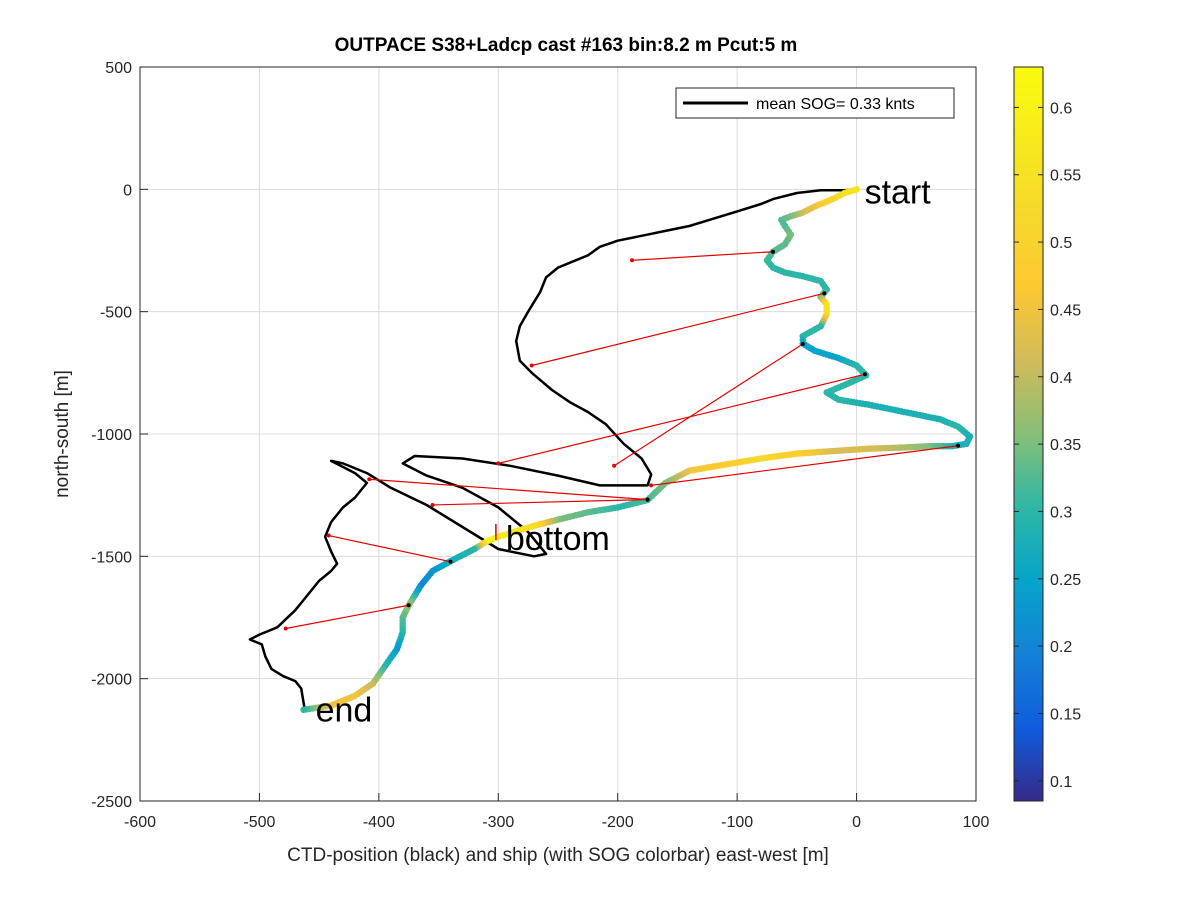  I want to click on x-tick-label: -100, so click(737, 822).